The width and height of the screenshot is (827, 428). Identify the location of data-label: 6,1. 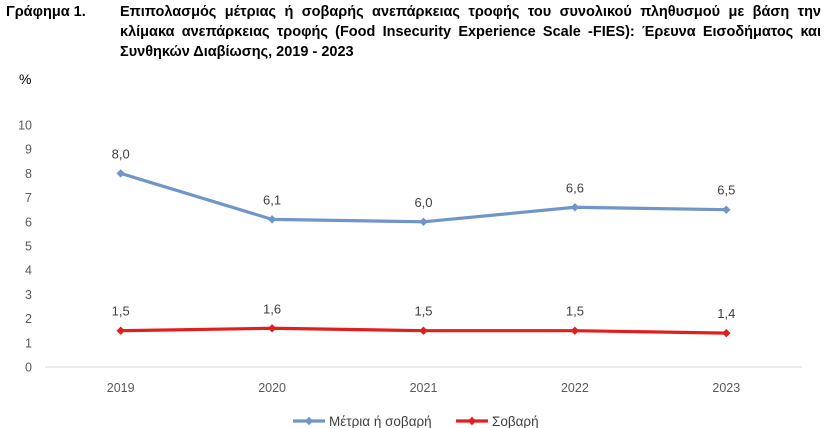
(272, 199).